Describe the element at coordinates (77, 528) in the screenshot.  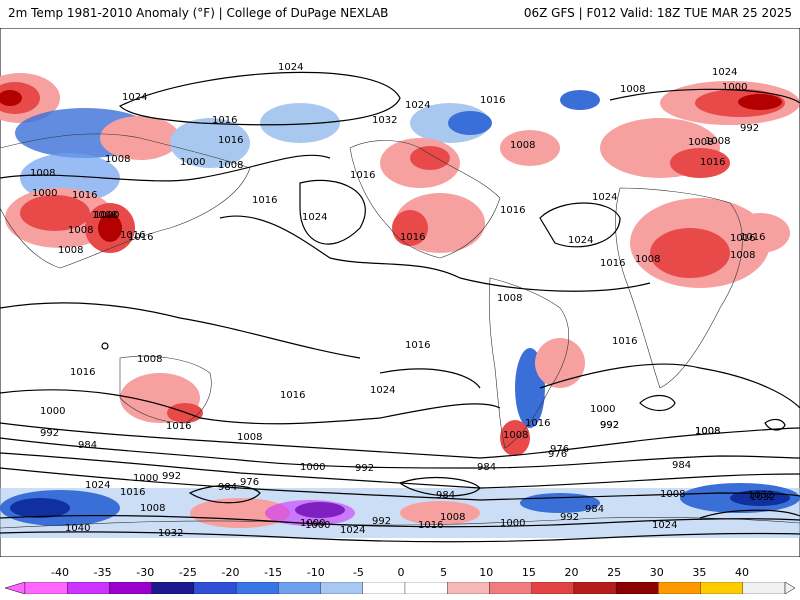
I see `isobar-label: 1040` at that location.